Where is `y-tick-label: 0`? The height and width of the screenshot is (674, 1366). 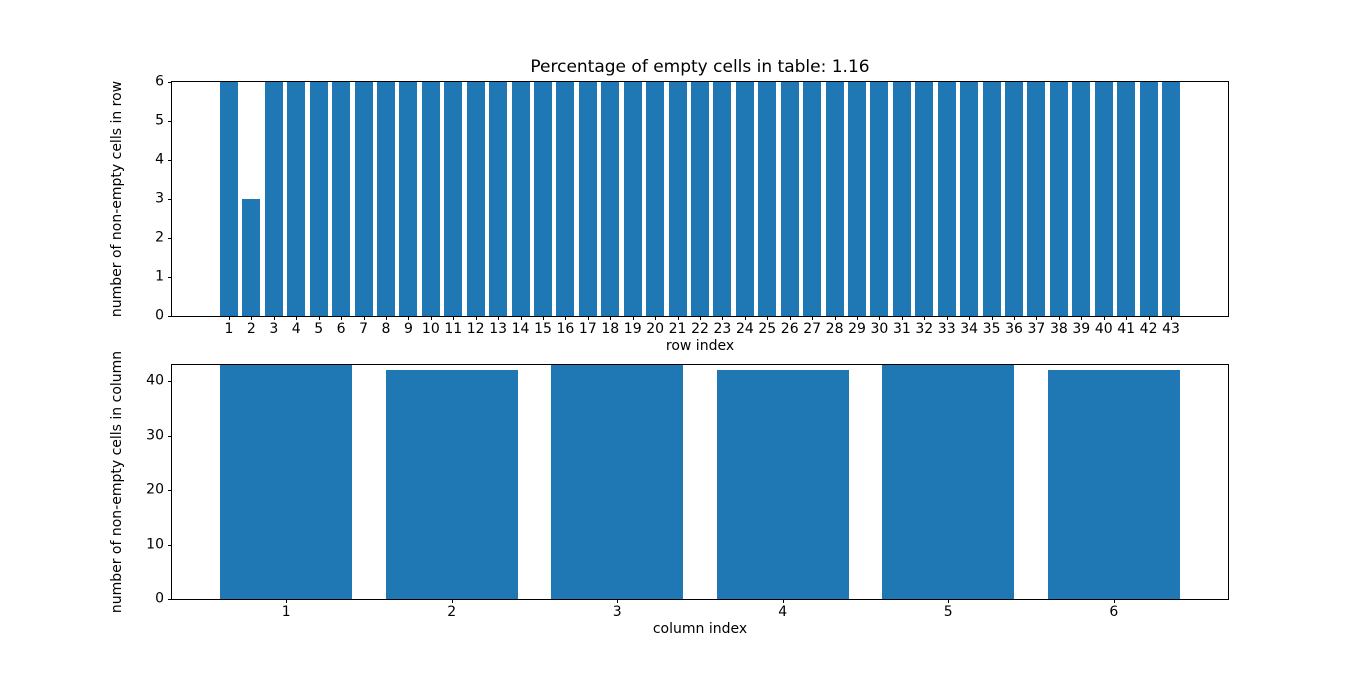 y-tick-label: 0 is located at coordinates (159, 315).